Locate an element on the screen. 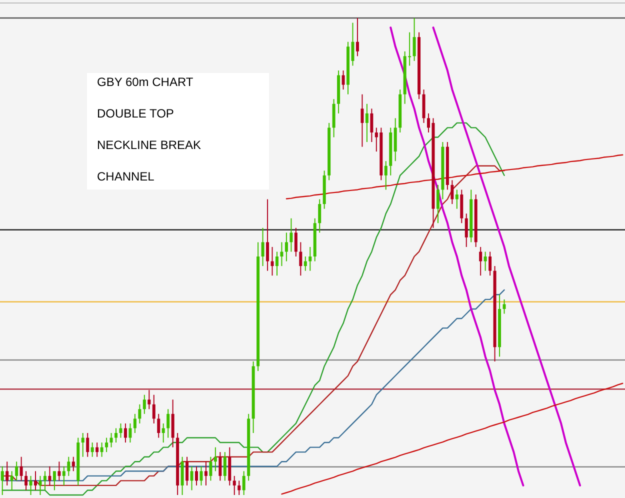 Image resolution: width=625 pixels, height=498 pixels. annotation: NECKLINE BREAK is located at coordinates (149, 145).